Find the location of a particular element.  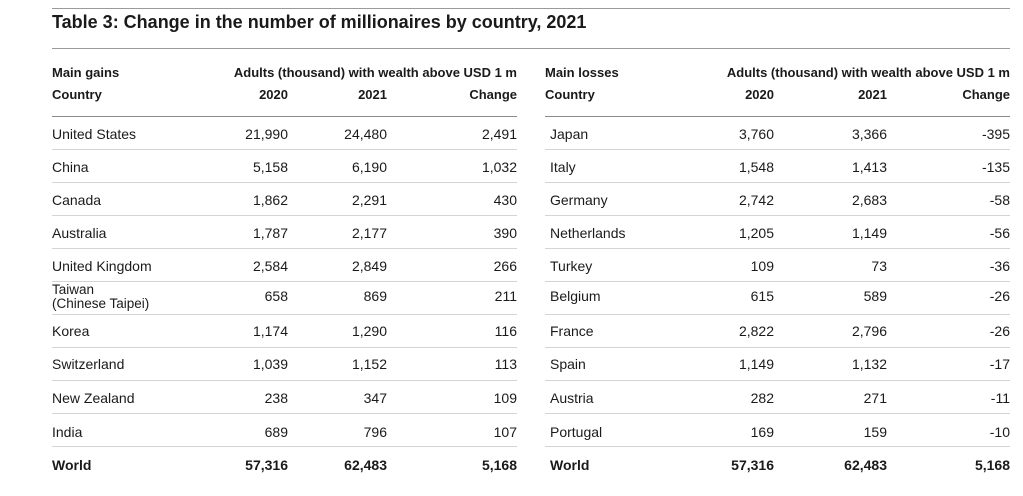

left-country-cell: United Kingdom is located at coordinates (102, 266).